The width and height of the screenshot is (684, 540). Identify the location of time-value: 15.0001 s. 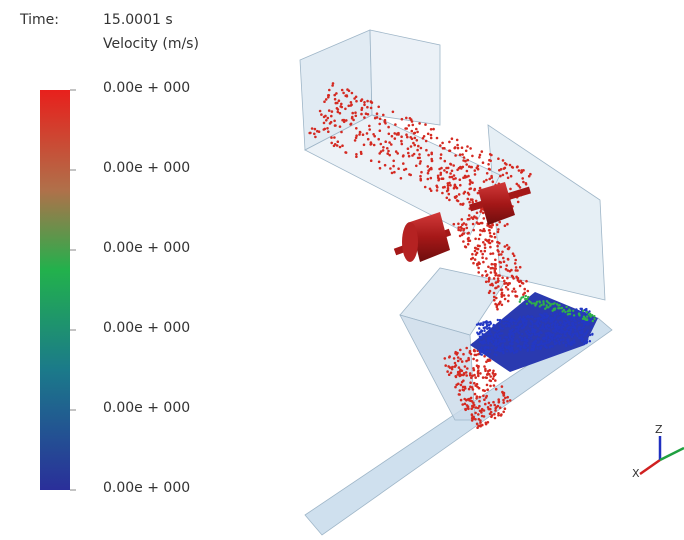
(138, 20).